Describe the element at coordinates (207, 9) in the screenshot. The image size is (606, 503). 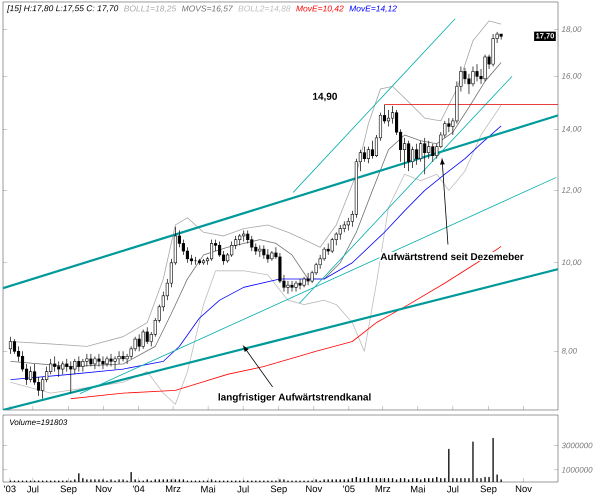
I see `text: MOVS=16,57` at that location.